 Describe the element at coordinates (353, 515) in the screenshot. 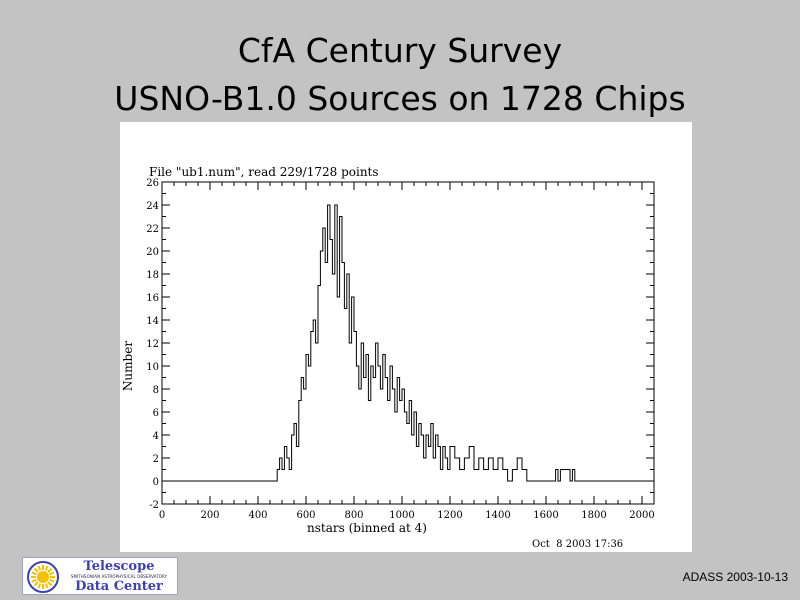

I see `x-tick-label: 800` at that location.